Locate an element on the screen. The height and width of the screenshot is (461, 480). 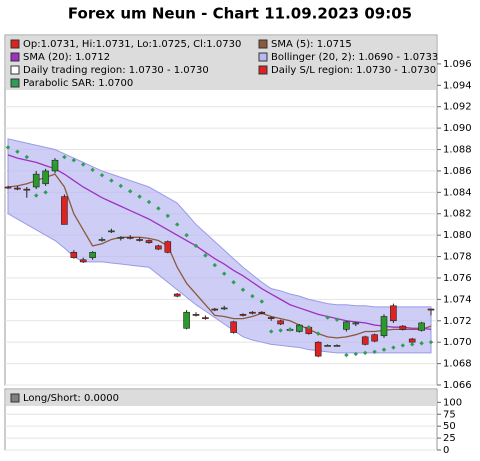
y-tick-label: 1.076 is located at coordinates (457, 278).